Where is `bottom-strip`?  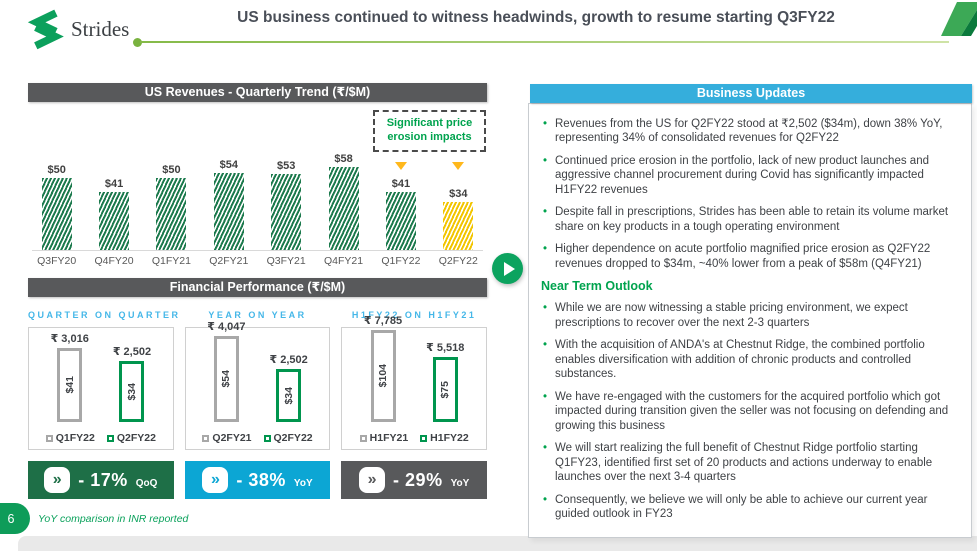 bottom-strip is located at coordinates (497, 543).